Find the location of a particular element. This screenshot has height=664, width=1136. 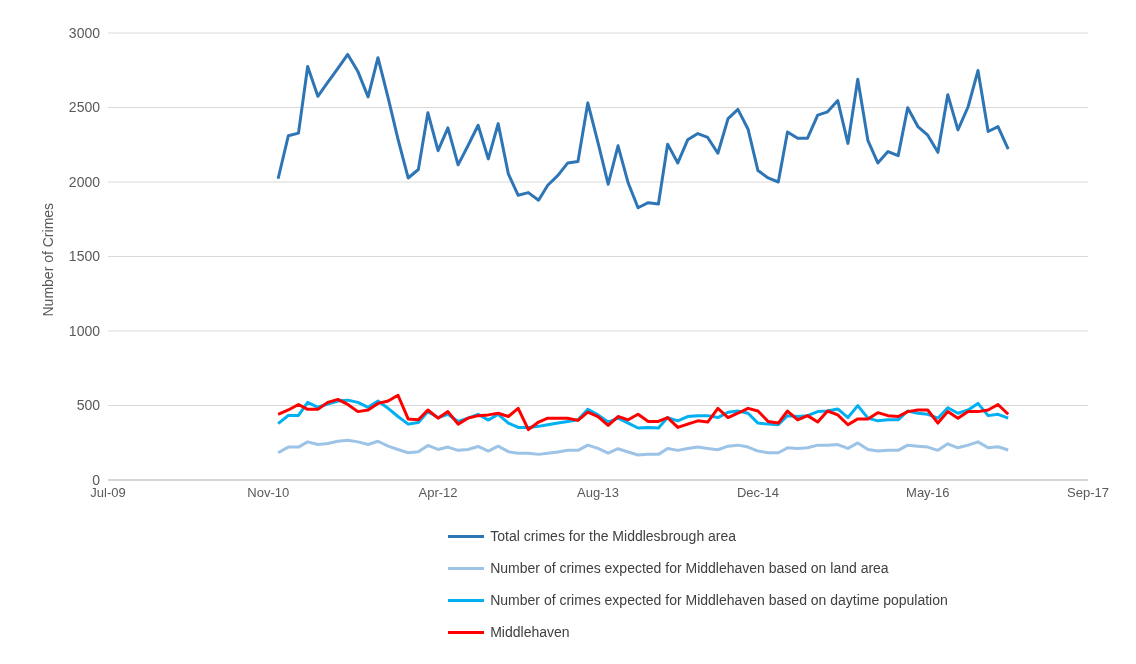

x-tick-label: Aug-13 is located at coordinates (598, 493).